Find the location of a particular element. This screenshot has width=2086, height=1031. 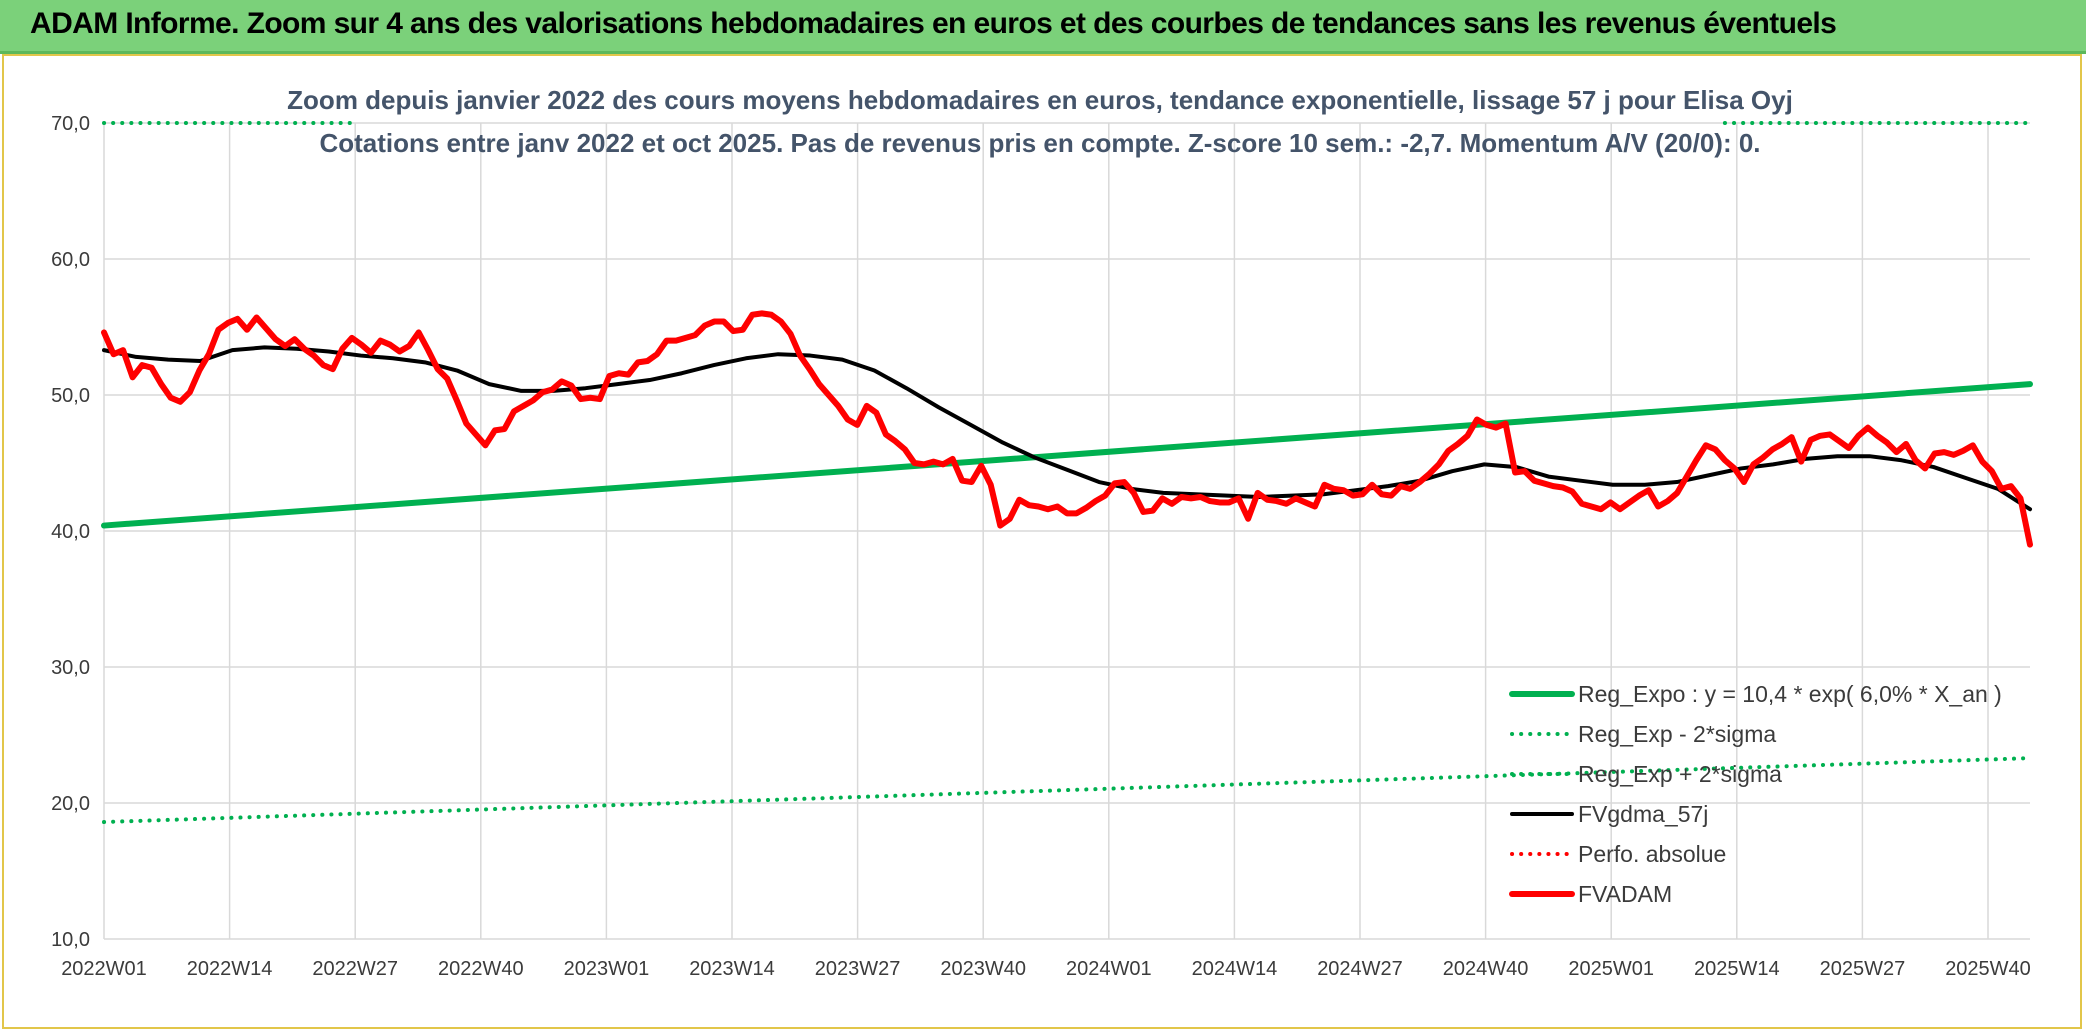

x-tick-label: 2025W40 is located at coordinates (1988, 969).